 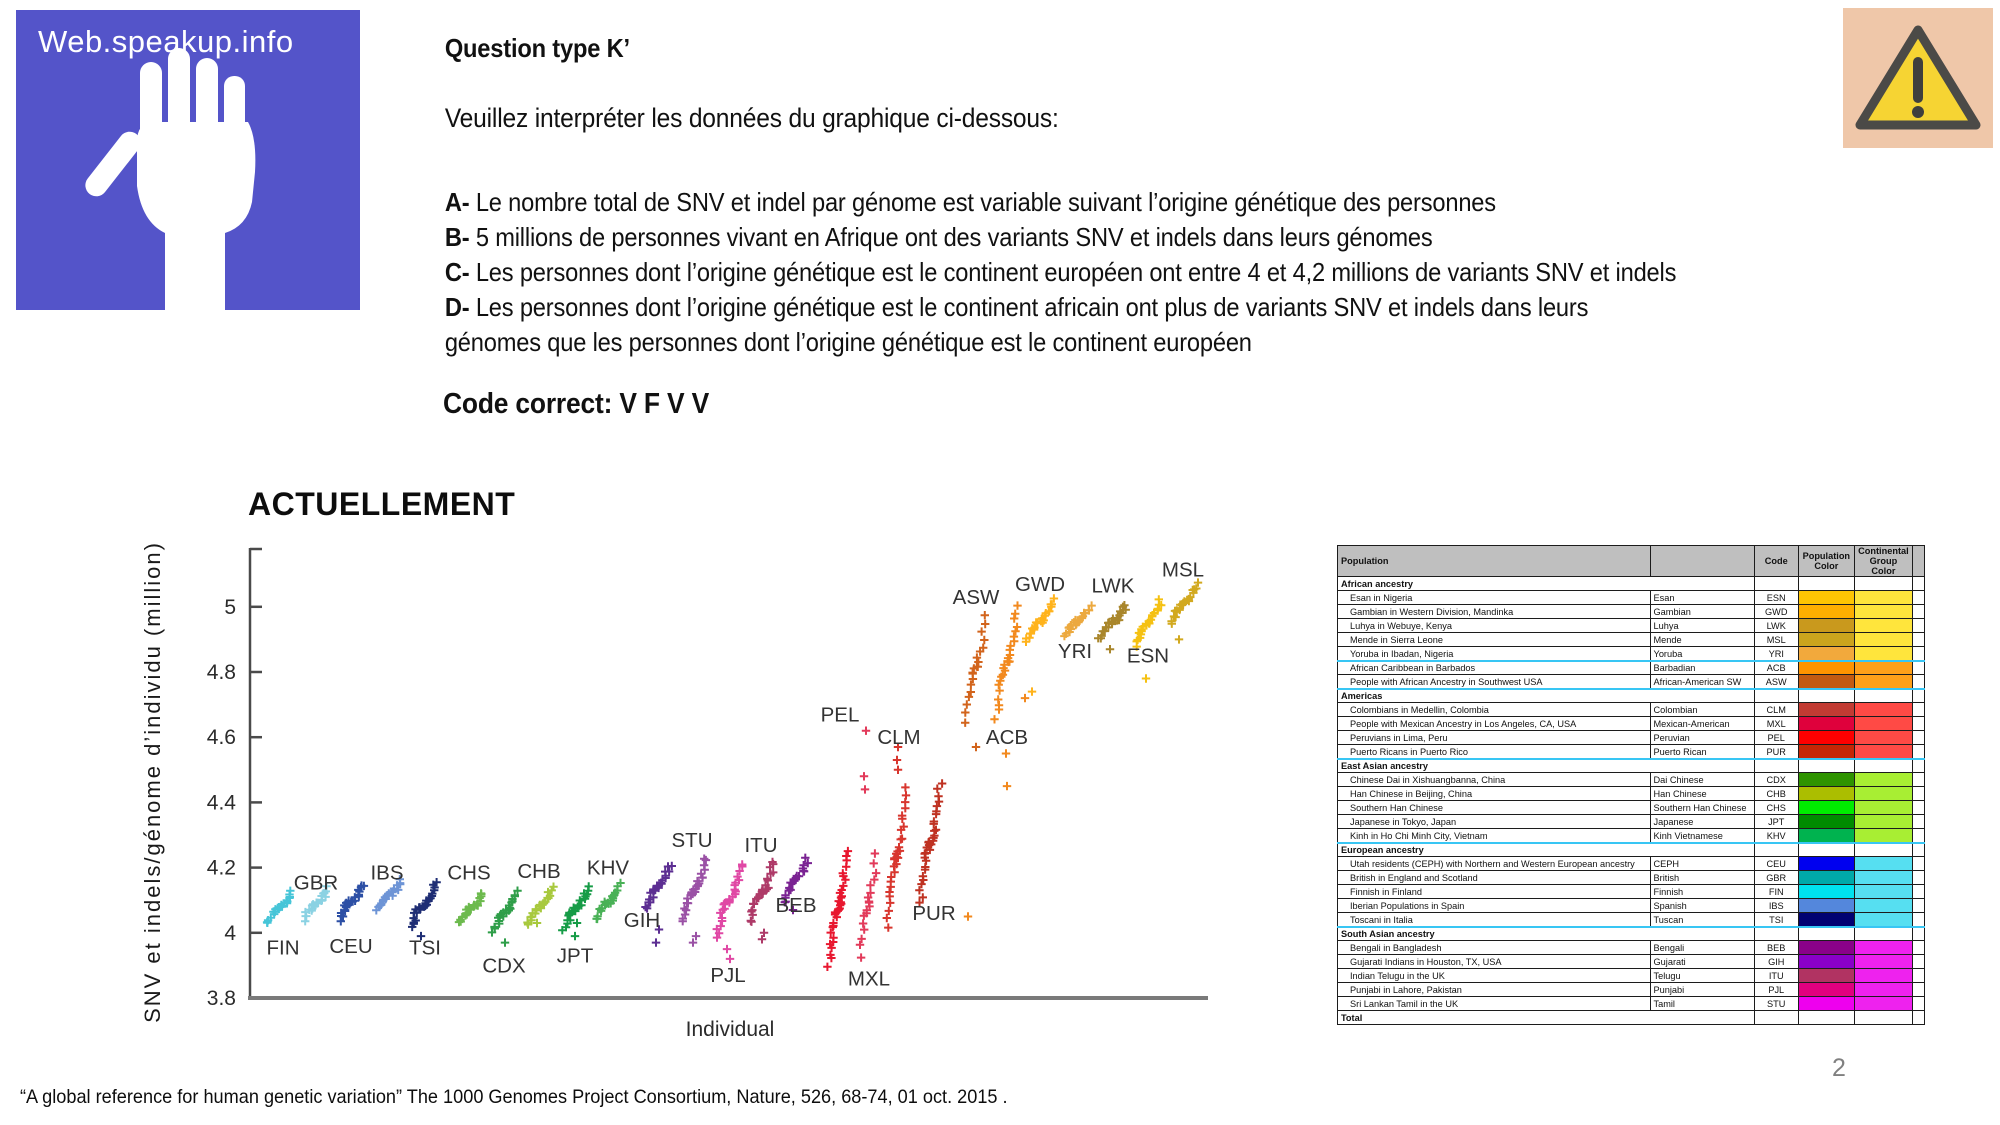 I want to click on table-header-cell, so click(x=1918, y=561).